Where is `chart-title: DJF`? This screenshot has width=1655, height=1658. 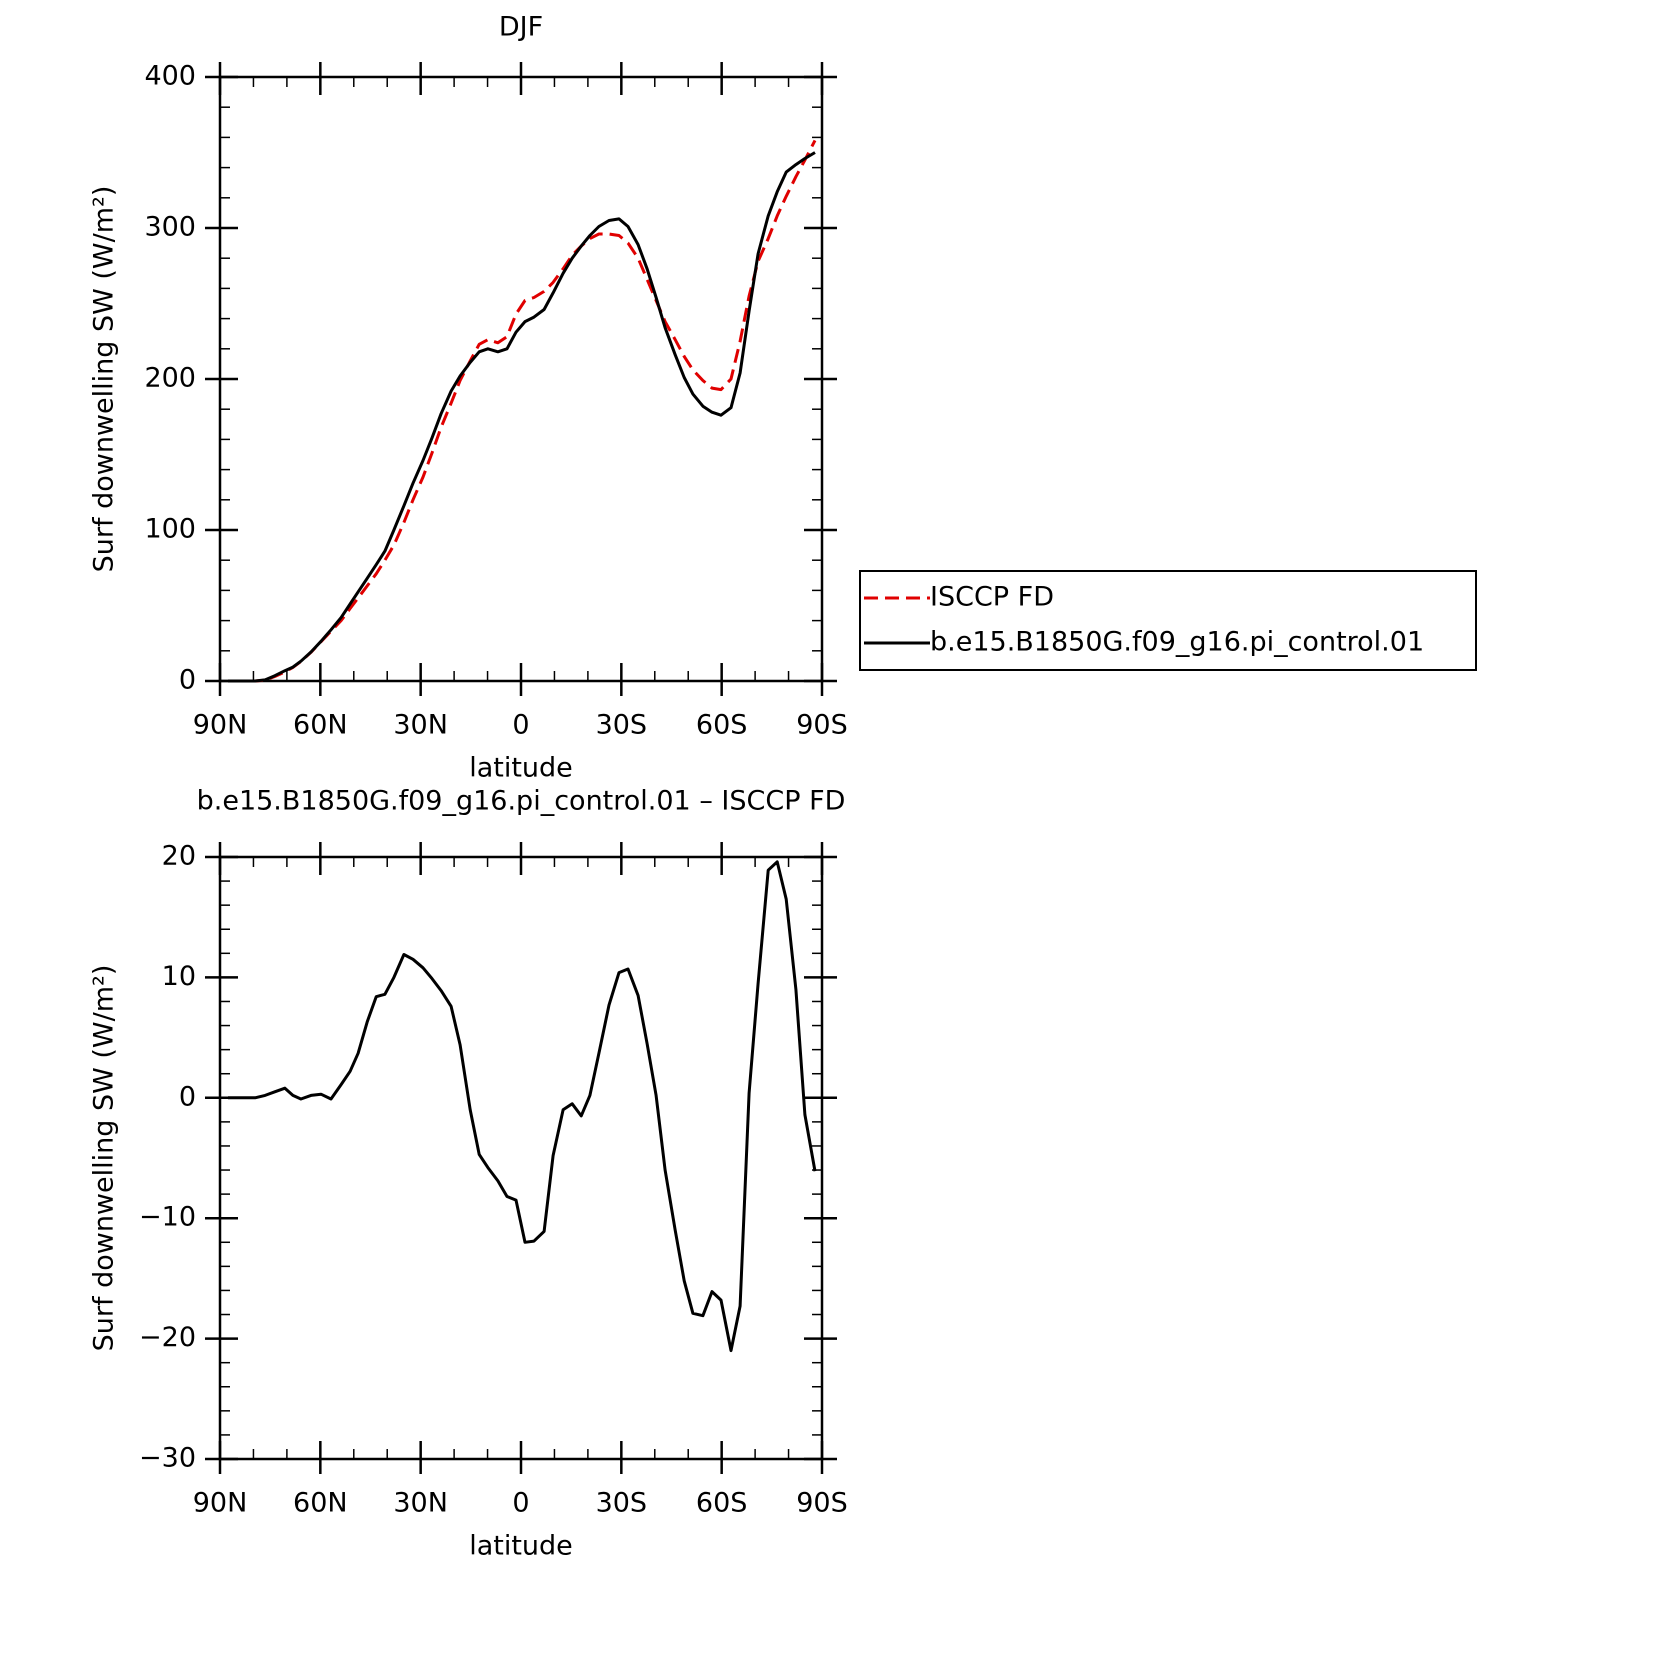
chart-title: DJF is located at coordinates (521, 27).